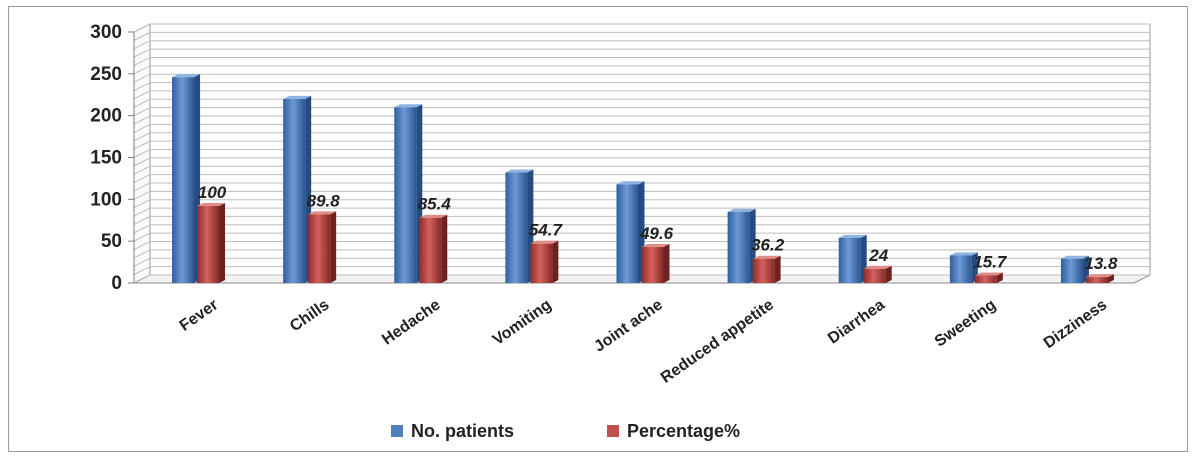  I want to click on legend-label: No. patients, so click(462, 431).